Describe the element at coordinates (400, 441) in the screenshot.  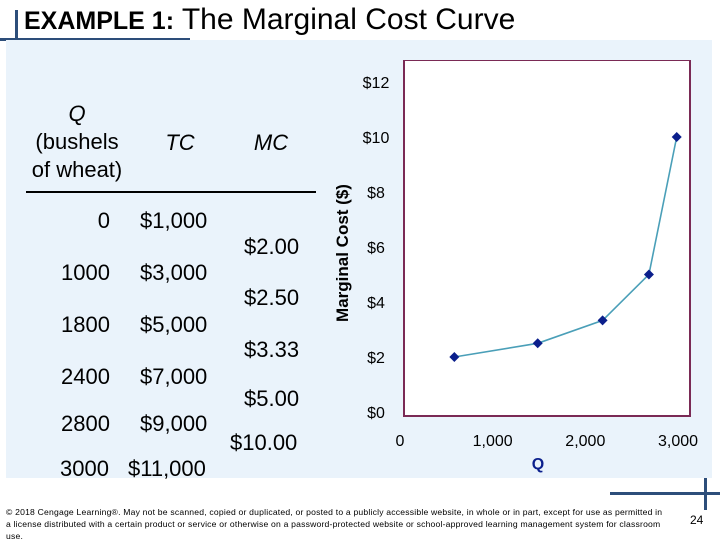
I see `x-tick-label: 0` at that location.